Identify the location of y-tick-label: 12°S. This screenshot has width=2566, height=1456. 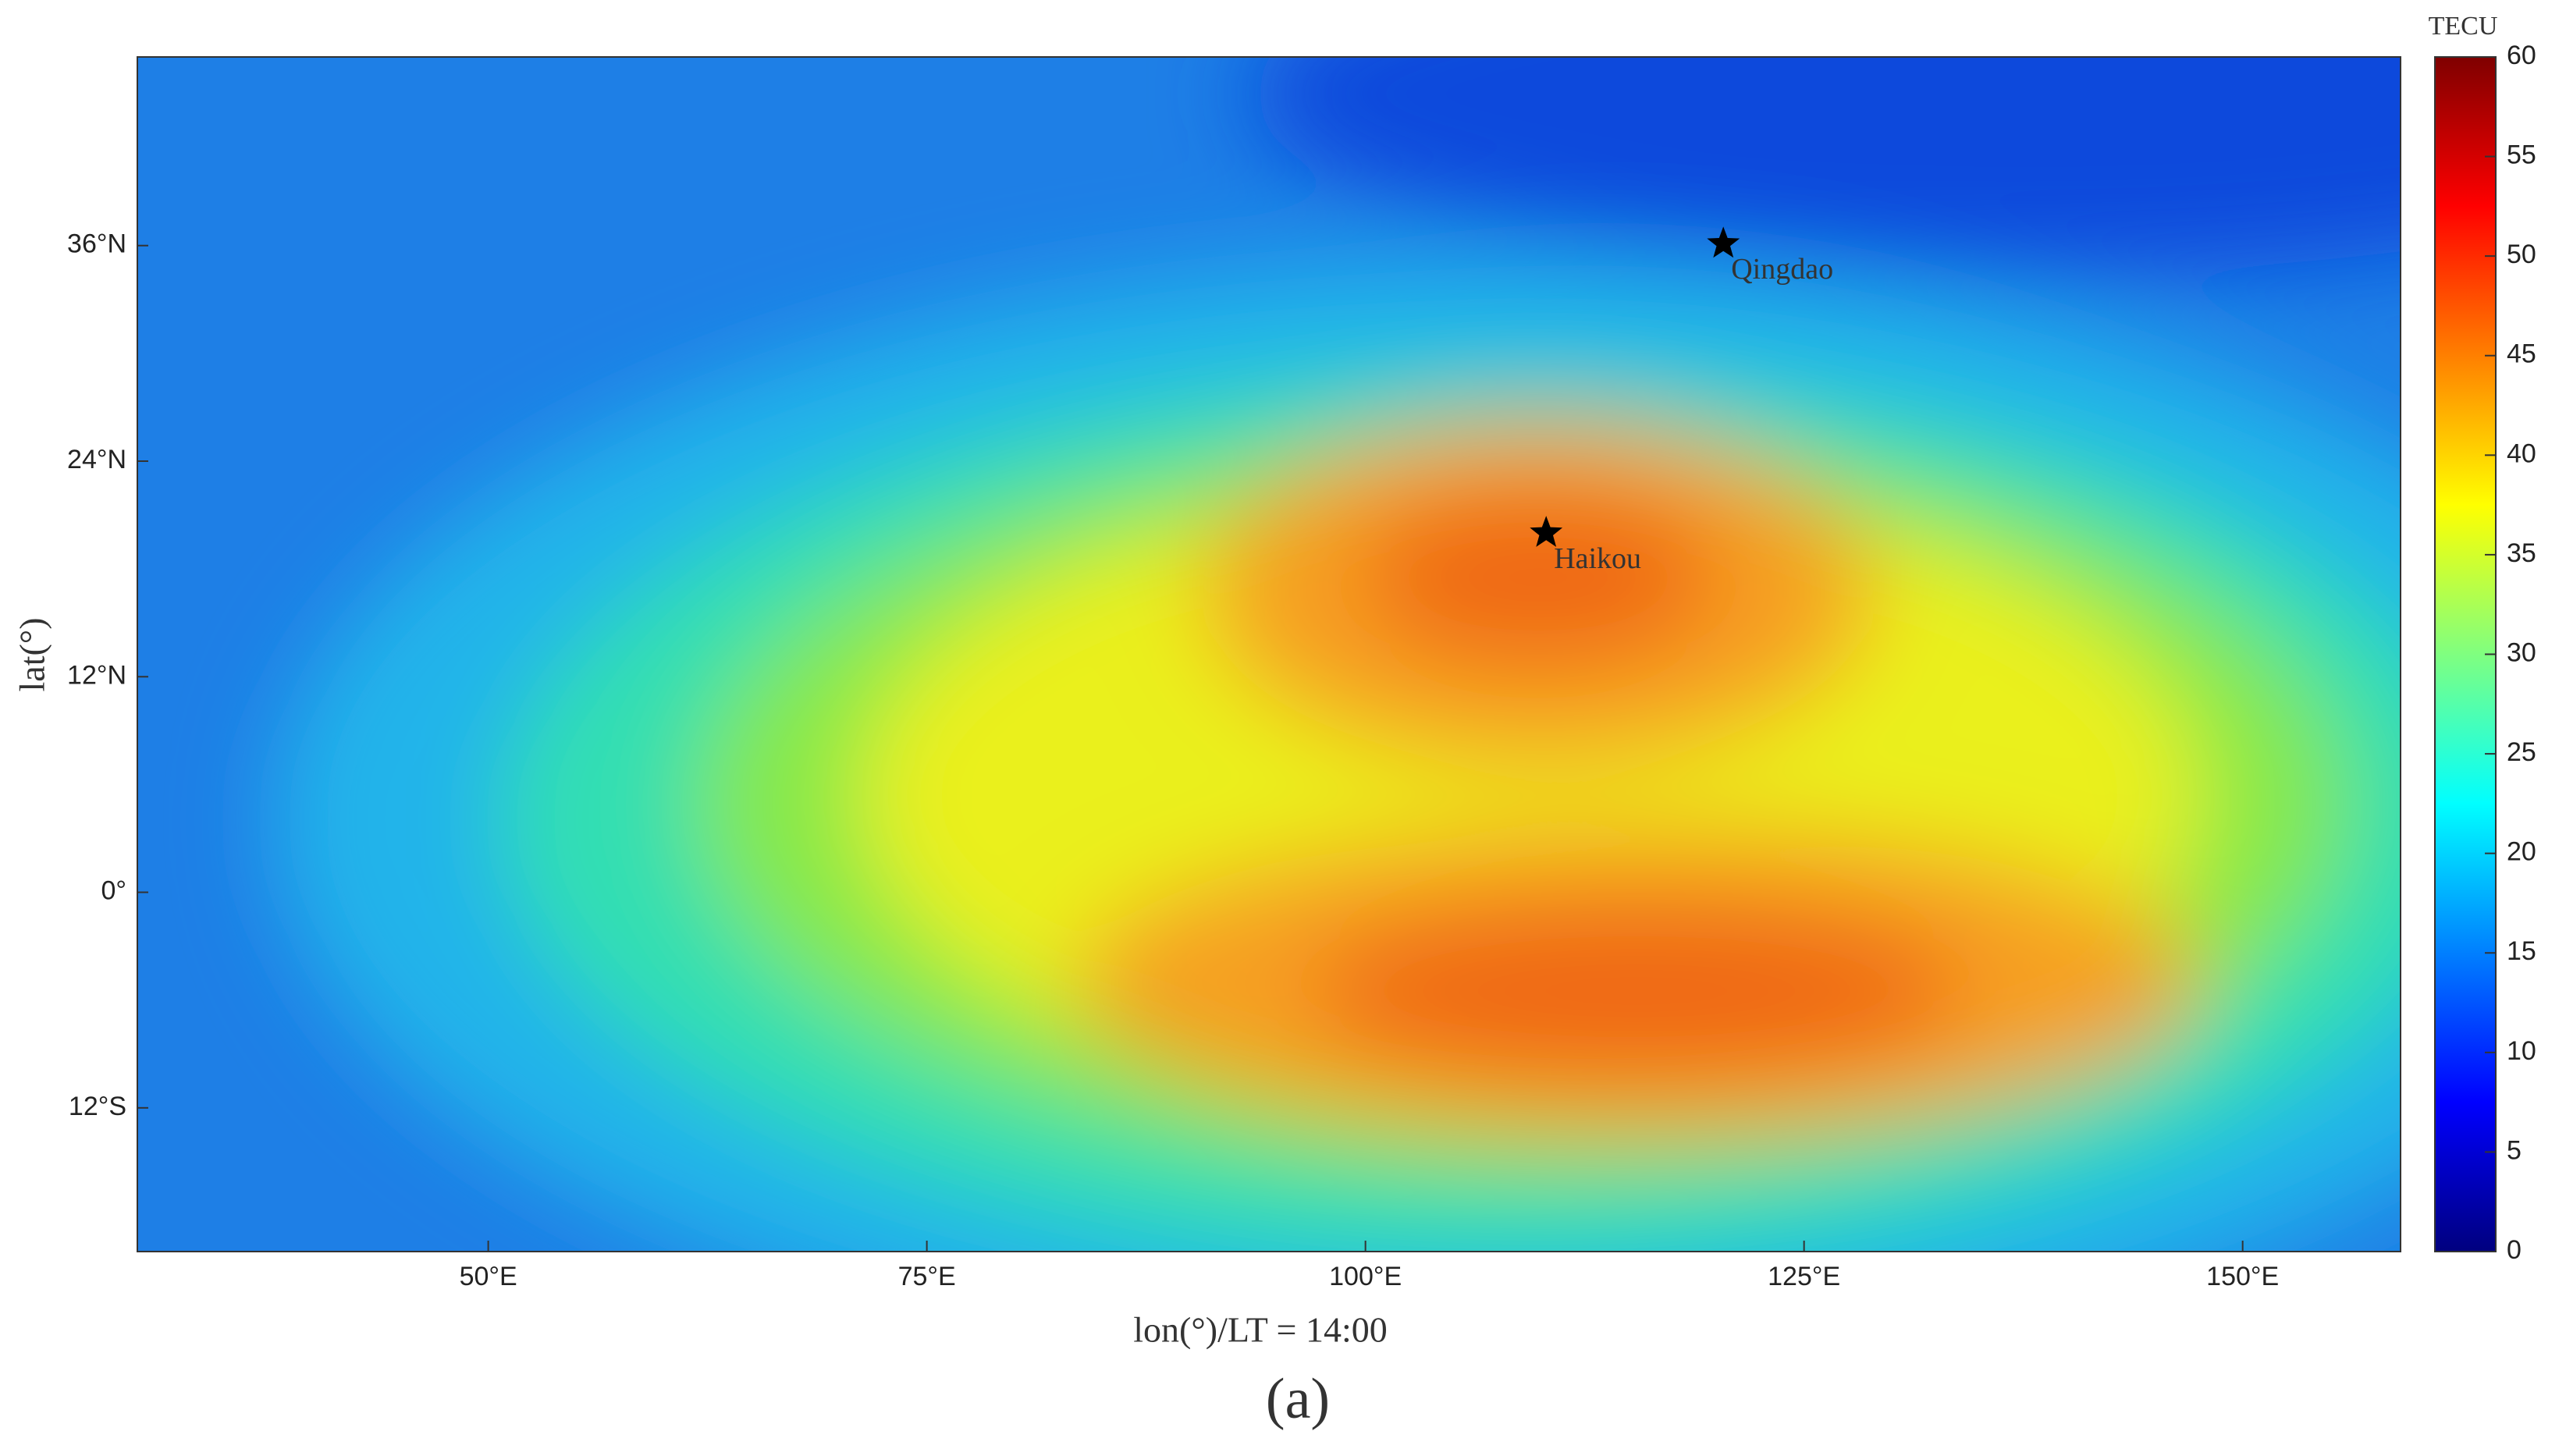
(97, 1107).